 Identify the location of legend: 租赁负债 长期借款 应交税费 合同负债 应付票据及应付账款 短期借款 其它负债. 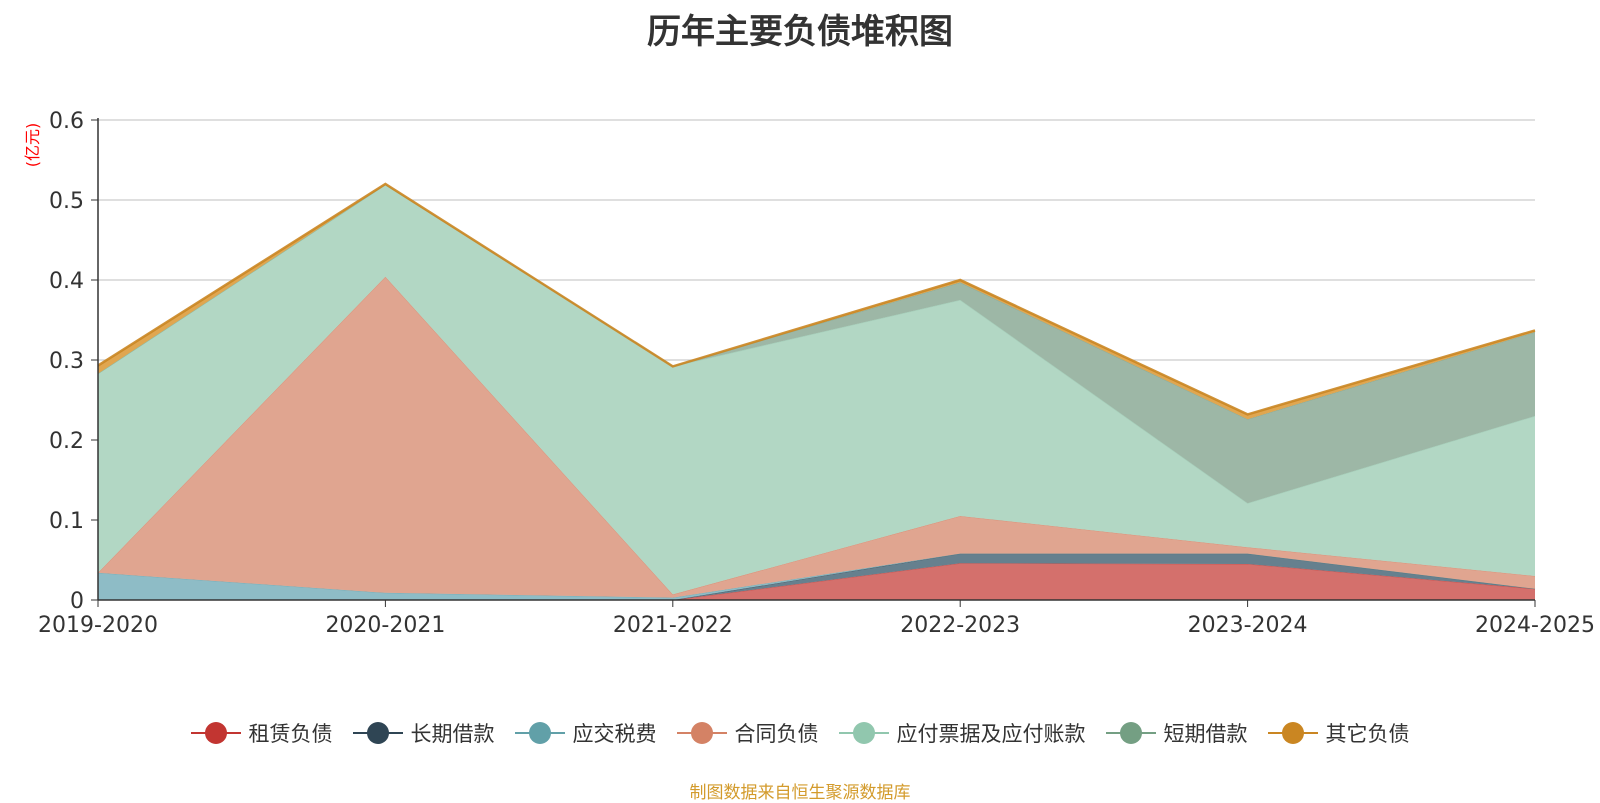
(800, 733).